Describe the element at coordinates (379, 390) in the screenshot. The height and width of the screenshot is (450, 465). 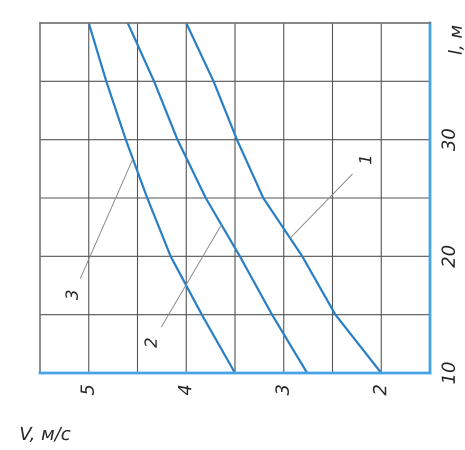
I see `x-tick-label: 2` at that location.